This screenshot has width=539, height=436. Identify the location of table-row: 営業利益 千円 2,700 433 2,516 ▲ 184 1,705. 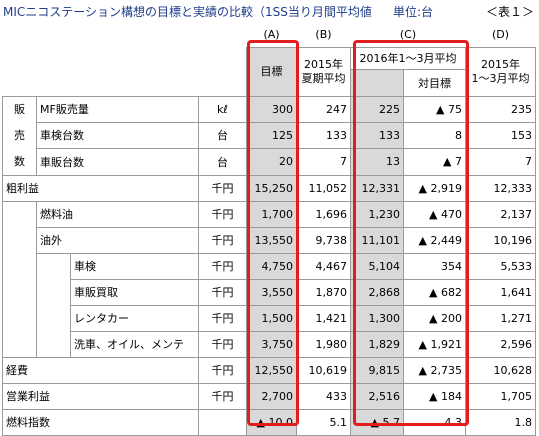
(269, 396).